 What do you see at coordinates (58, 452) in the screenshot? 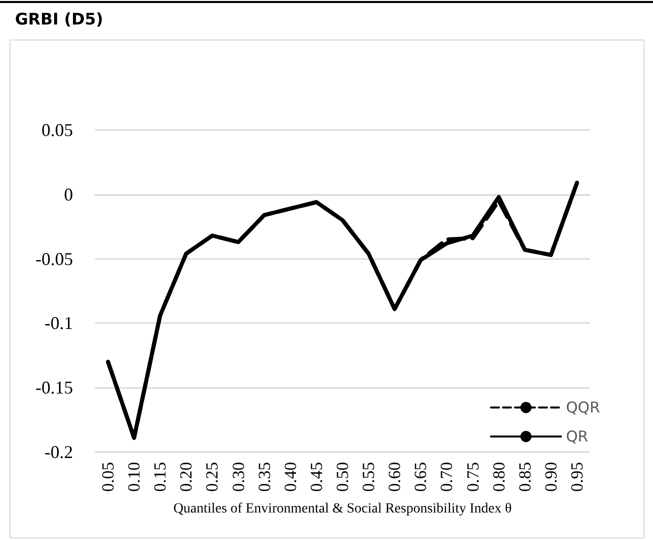
I see `y-tick-label: -0.2` at bounding box center [58, 452].